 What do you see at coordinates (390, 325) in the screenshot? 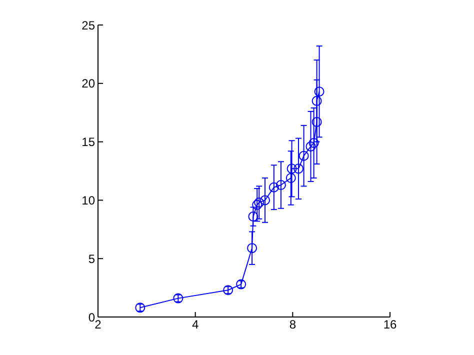
I see `x-tick-label: 16` at bounding box center [390, 325].